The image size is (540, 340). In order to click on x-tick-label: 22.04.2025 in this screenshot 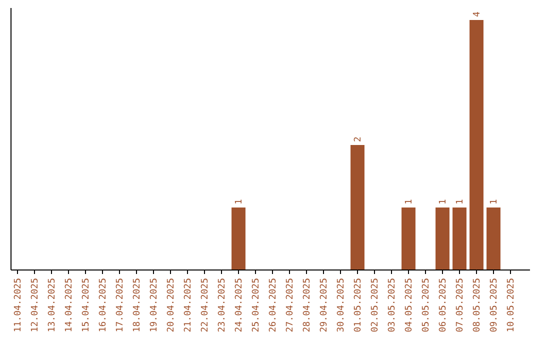, I will do `click(205, 305)`.